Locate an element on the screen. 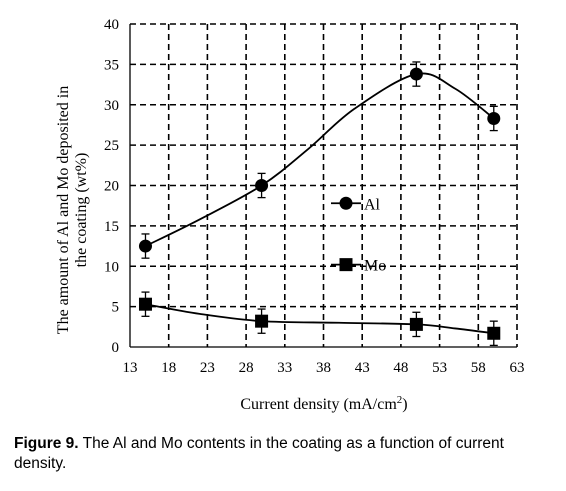  y-tick-label: 0 is located at coordinates (116, 348).